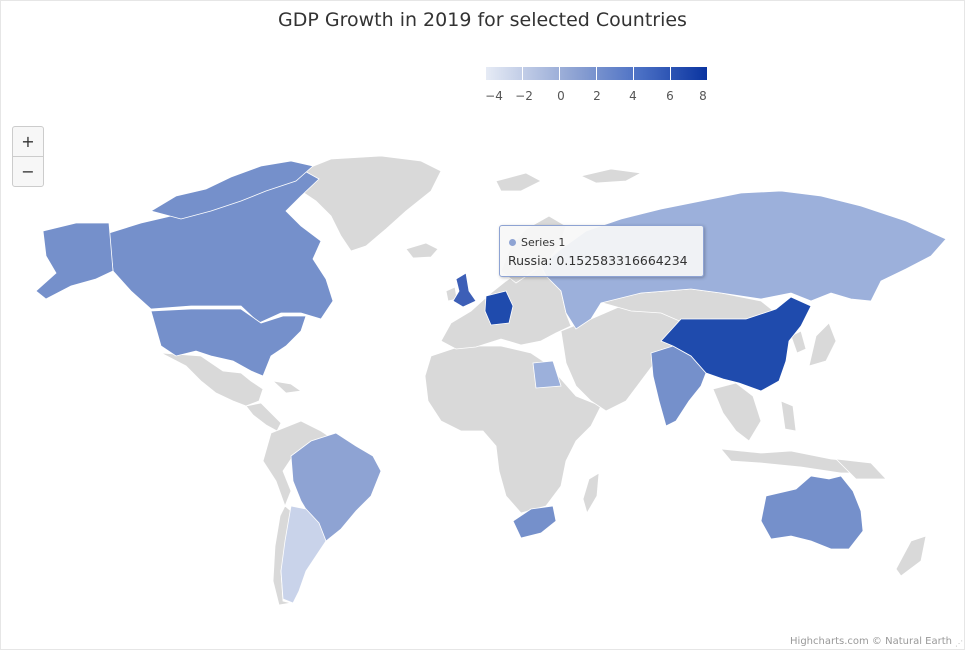 The width and height of the screenshot is (965, 650). I want to click on country-germany, so click(499, 308).